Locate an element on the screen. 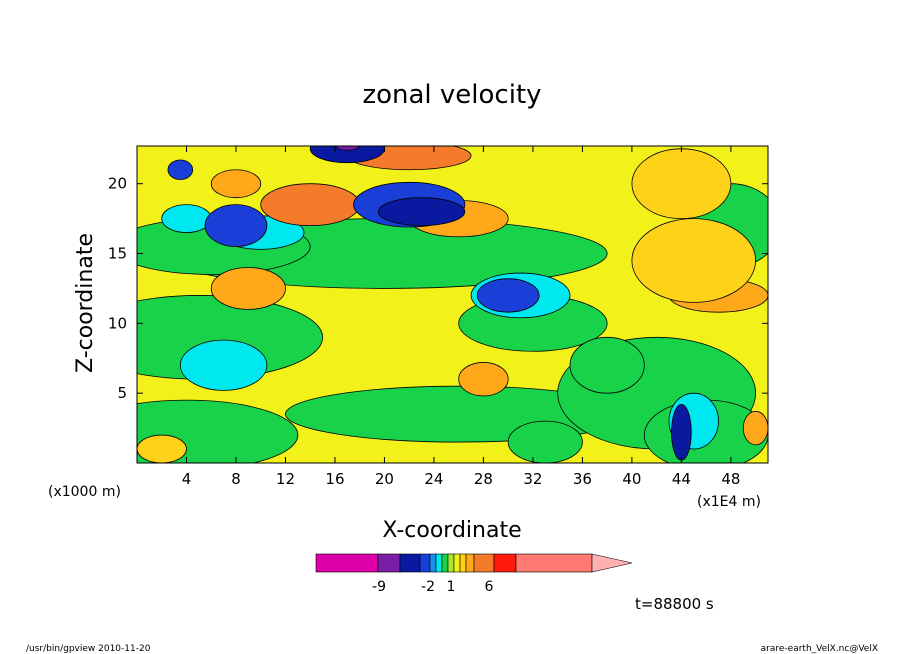 Image resolution: width=904 pixels, height=654 pixels. chart-title: zonal velocity is located at coordinates (451, 95).